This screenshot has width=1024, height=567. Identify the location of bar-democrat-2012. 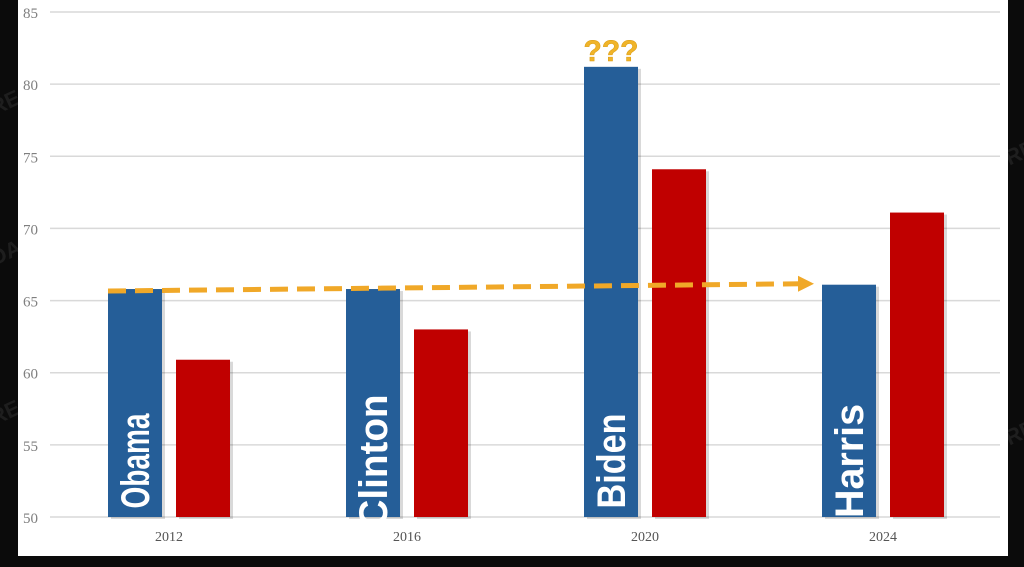
(135, 403).